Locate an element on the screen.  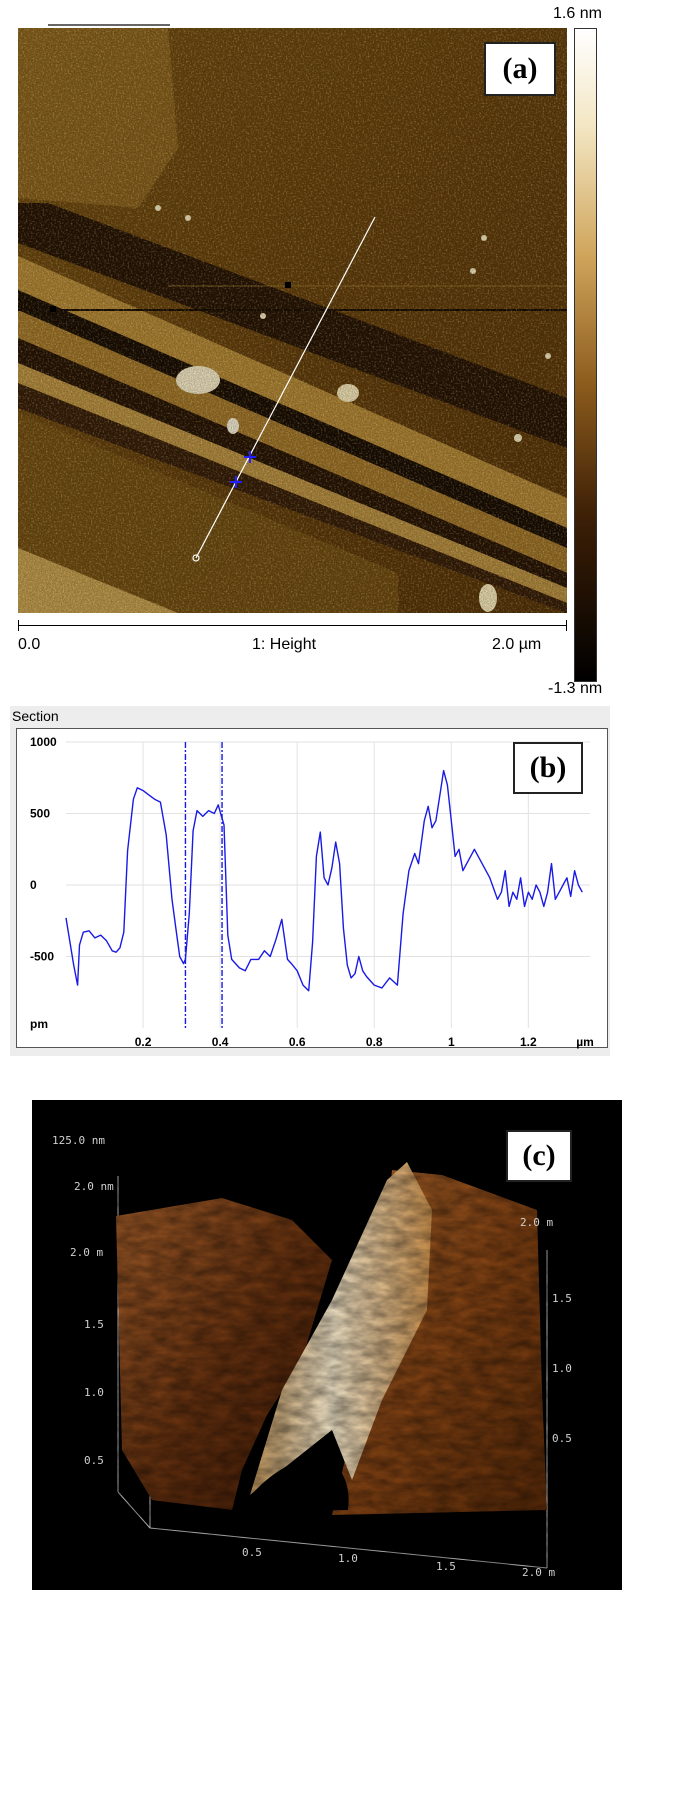
bottom-tick-3: 1.5 is located at coordinates (446, 1566).